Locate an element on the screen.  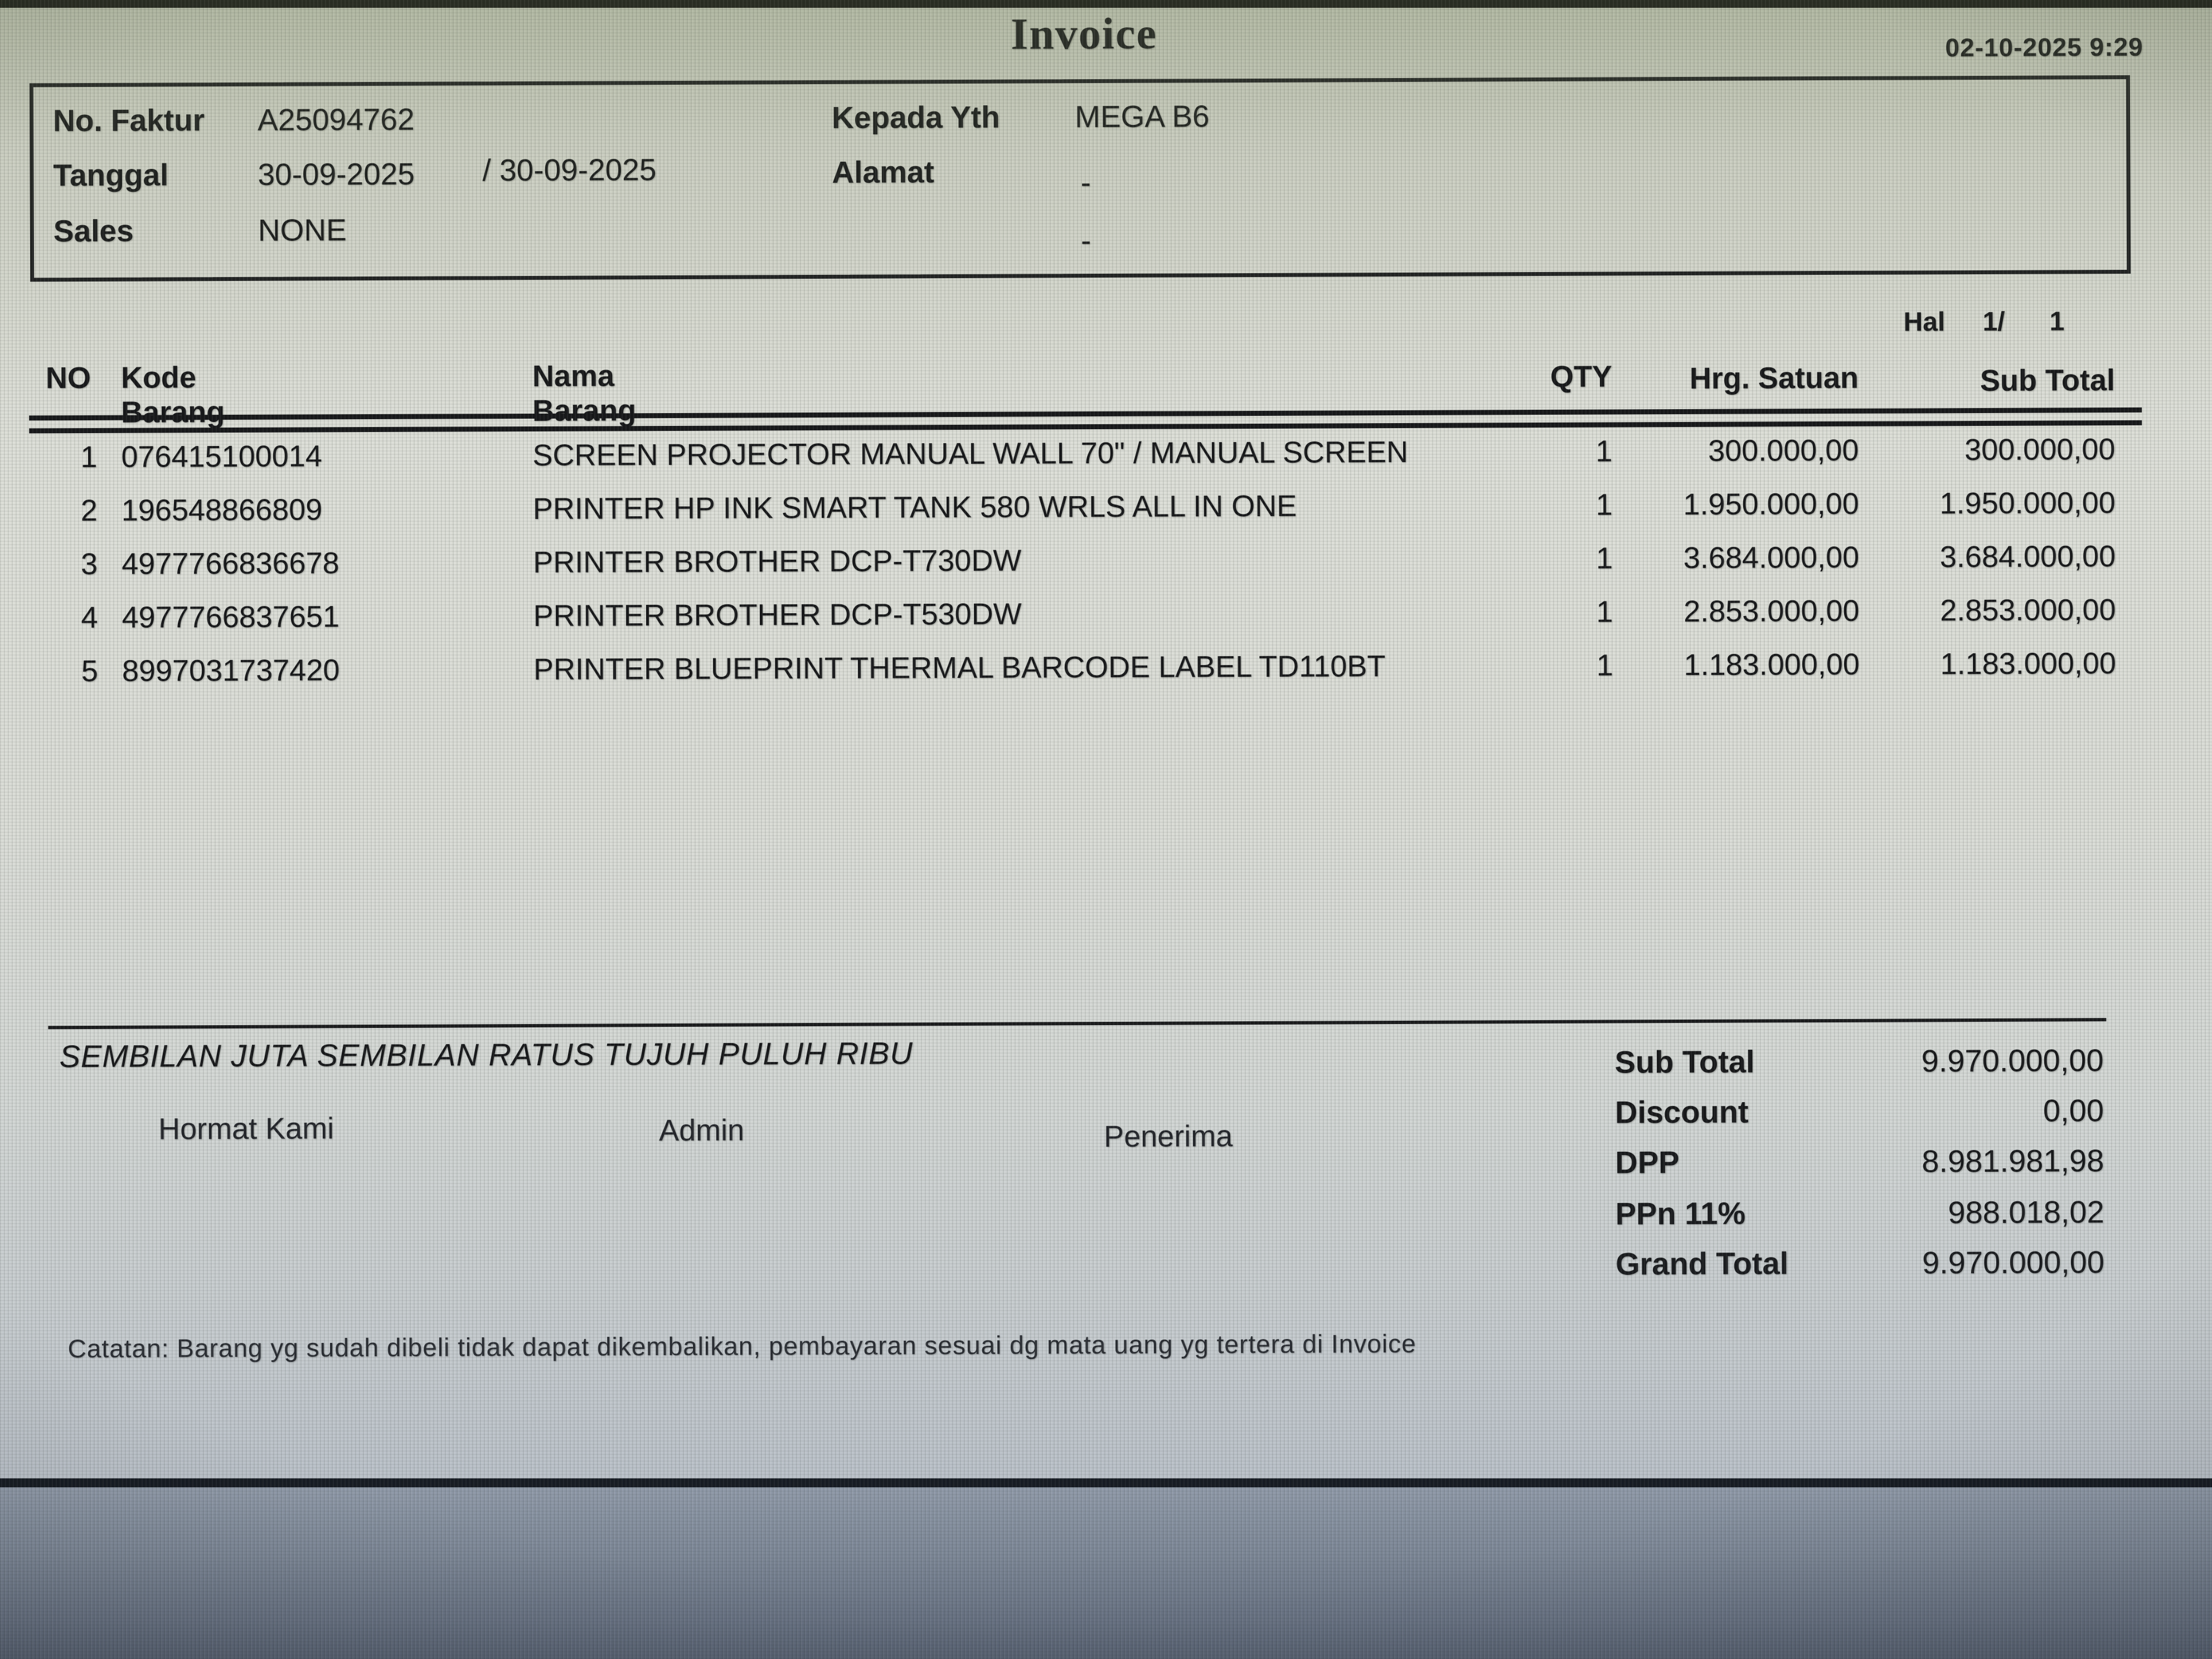
summary-row-grand-total: Grand Total 9.970.000,00 is located at coordinates (1107, 1269).